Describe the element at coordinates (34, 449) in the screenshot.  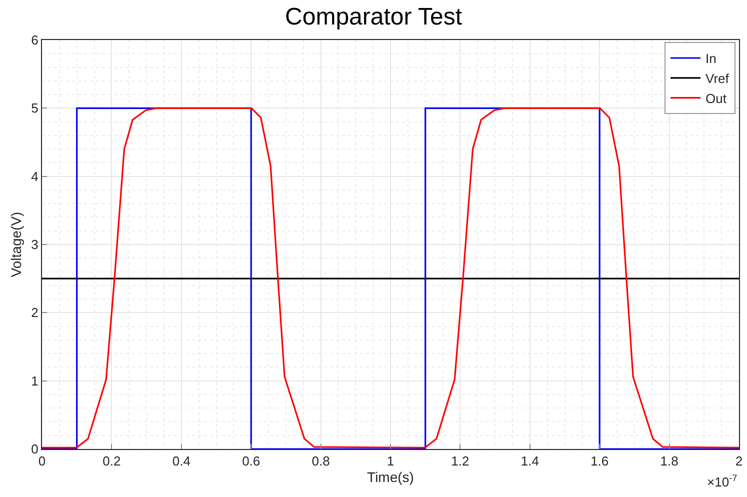
I see `y-tick-label: 0` at that location.